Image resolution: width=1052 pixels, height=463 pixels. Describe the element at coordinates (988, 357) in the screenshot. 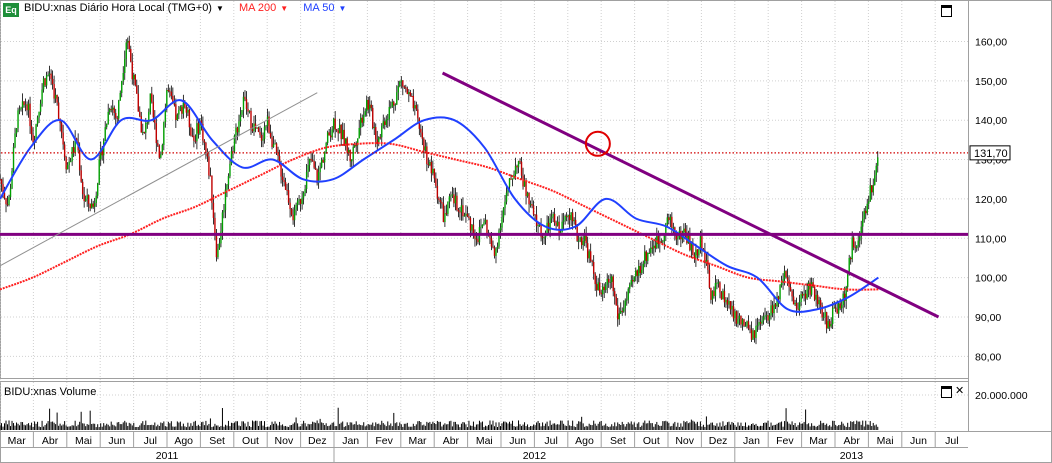

I see `y-tick-label: 80,00` at that location.